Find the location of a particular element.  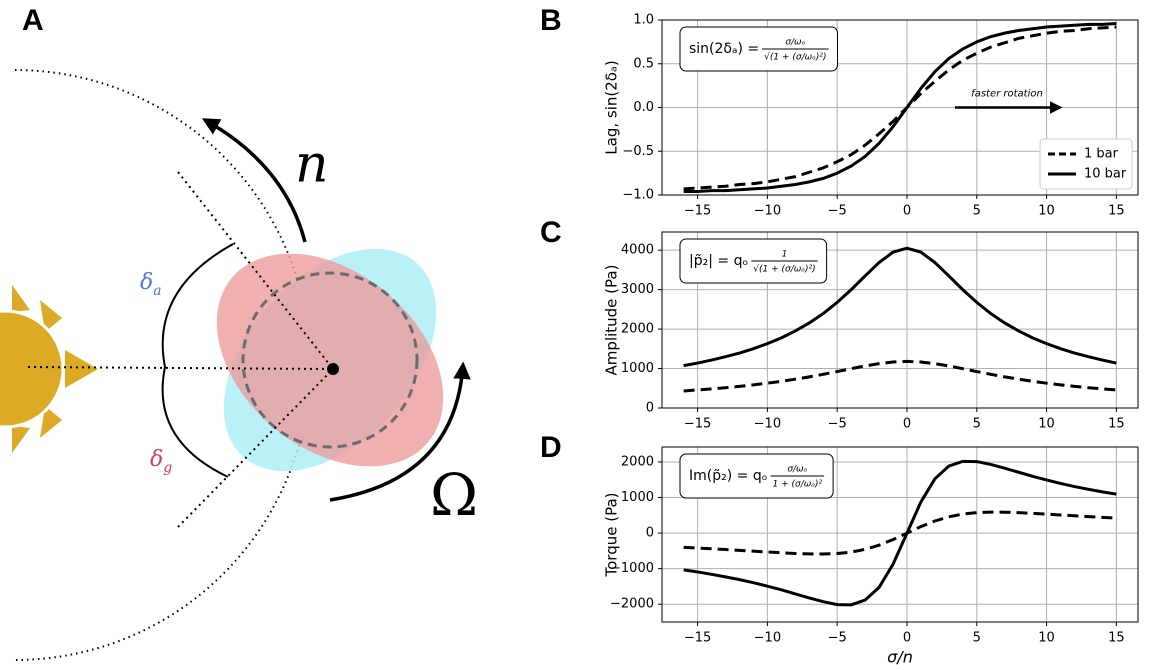

legend-label: 1 bar is located at coordinates (1101, 154).